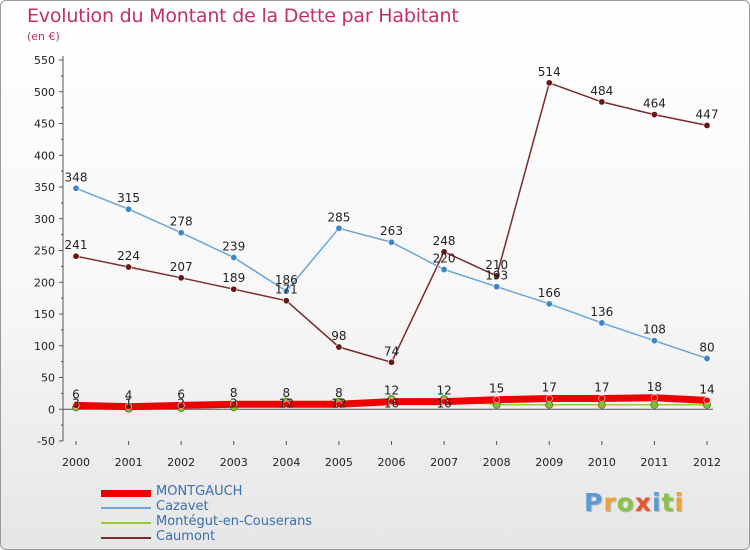 The width and height of the screenshot is (750, 550). Describe the element at coordinates (679, 502) in the screenshot. I see `logo-letter: i` at that location.